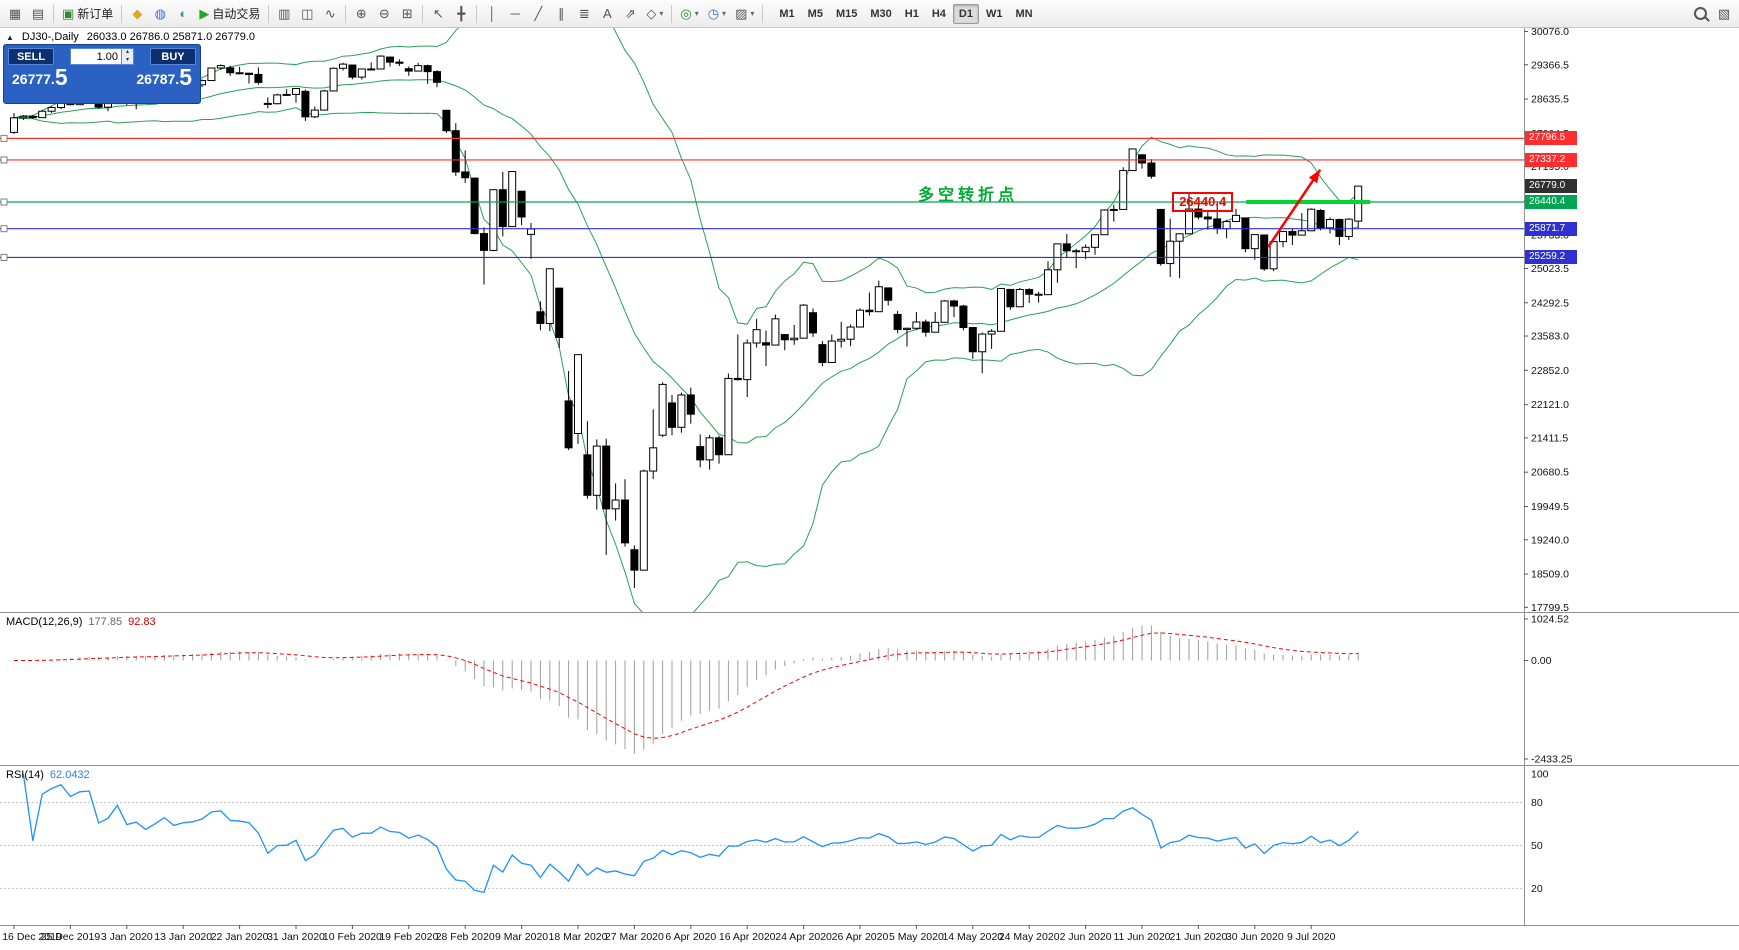  I want to click on horizontal-line-icon: ─, so click(515, 14).